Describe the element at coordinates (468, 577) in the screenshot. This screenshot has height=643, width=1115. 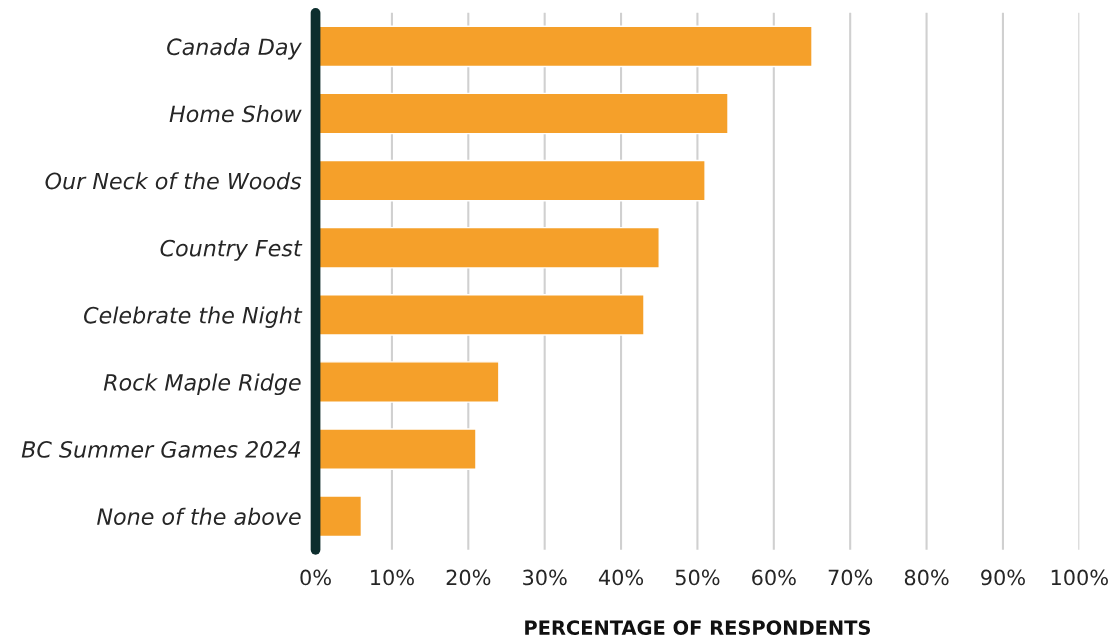
I see `x-tick-label: 20%` at that location.